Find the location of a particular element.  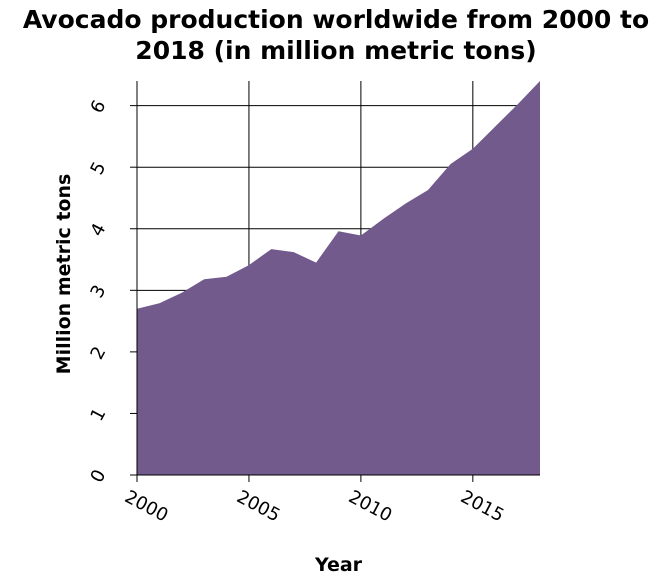

y-tick-label: 0 is located at coordinates (98, 476).